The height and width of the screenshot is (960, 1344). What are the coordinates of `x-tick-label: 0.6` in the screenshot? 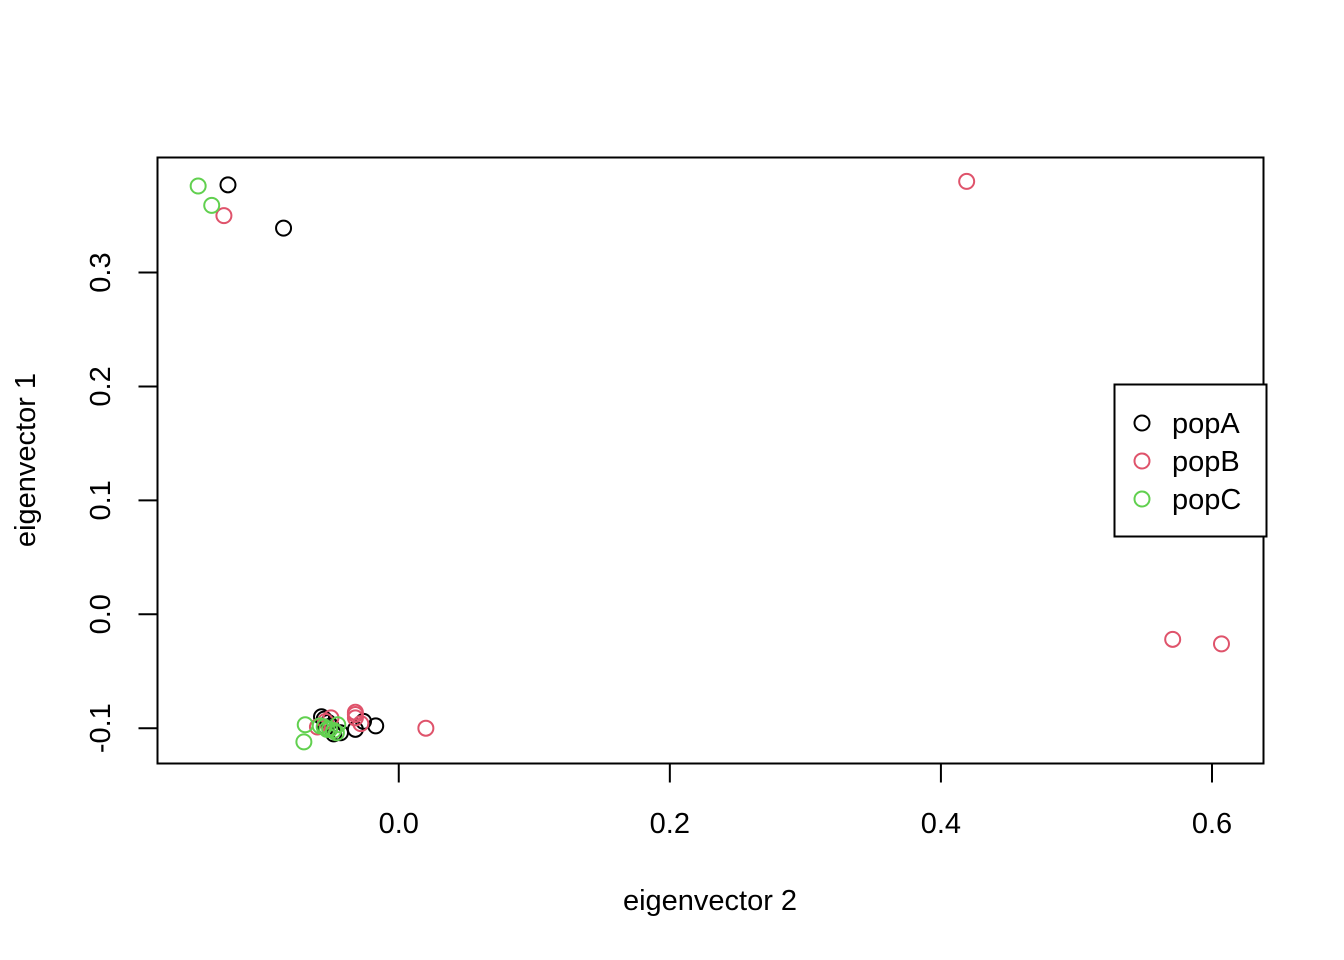 It's located at (1212, 824).